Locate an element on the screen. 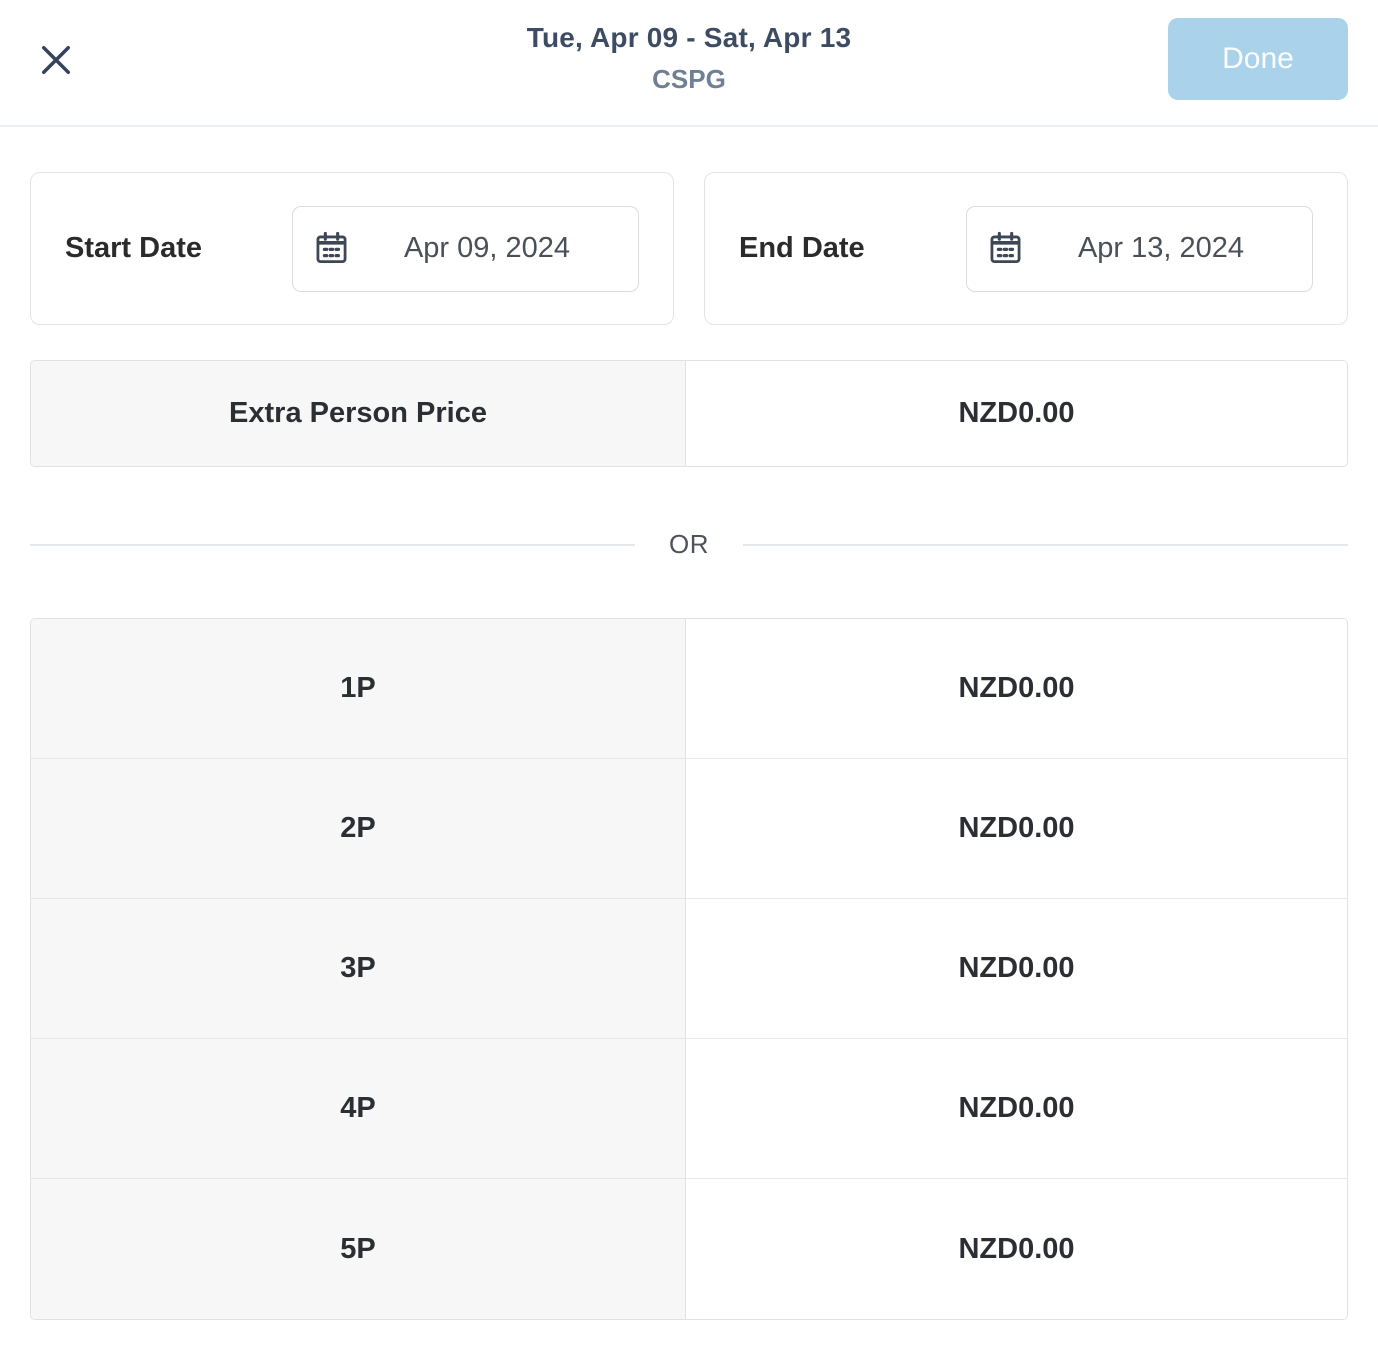 The height and width of the screenshot is (1356, 1378). occupancy-label: 2P is located at coordinates (358, 828).